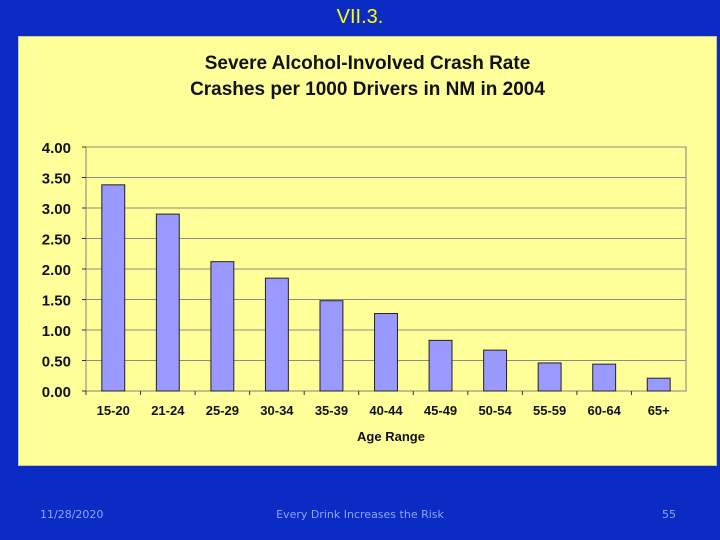 The image size is (720, 540). What do you see at coordinates (495, 410) in the screenshot?
I see `x-tick-label: 50-54` at bounding box center [495, 410].